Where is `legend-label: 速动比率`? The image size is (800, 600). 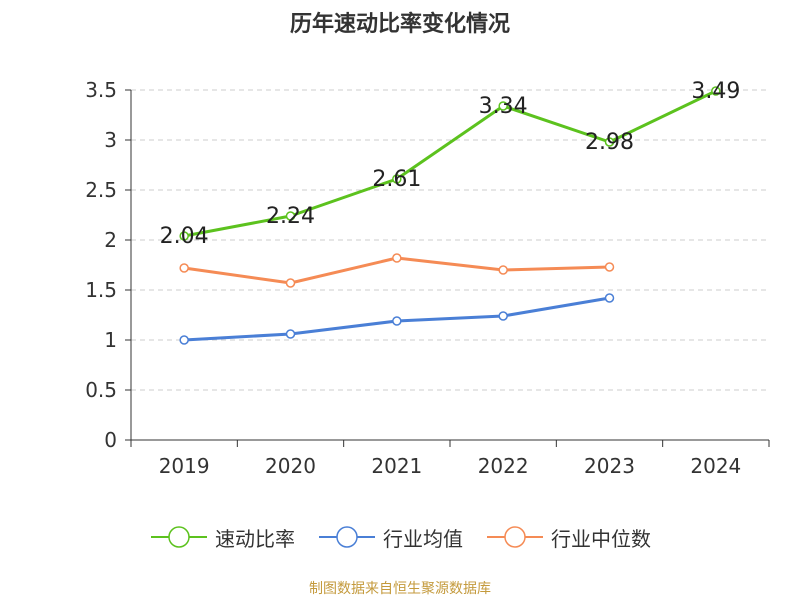 legend-label: 速动比率 is located at coordinates (255, 538).